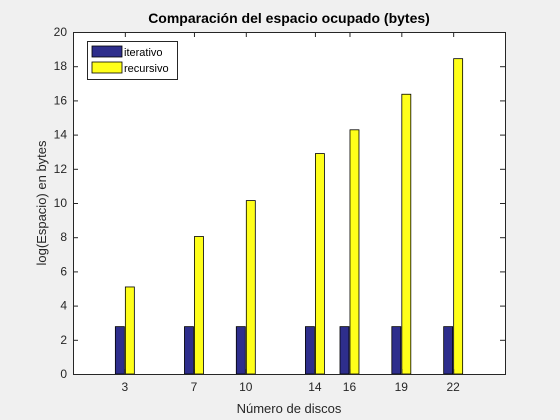 The image size is (560, 420). I want to click on x-tick-label: 3, so click(124, 387).